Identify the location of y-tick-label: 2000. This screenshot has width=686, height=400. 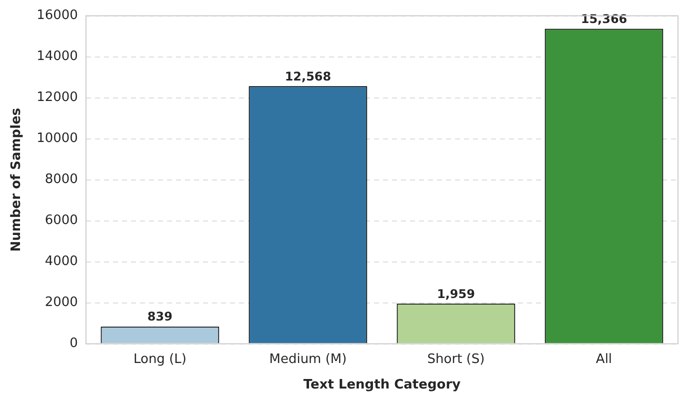
(61, 302).